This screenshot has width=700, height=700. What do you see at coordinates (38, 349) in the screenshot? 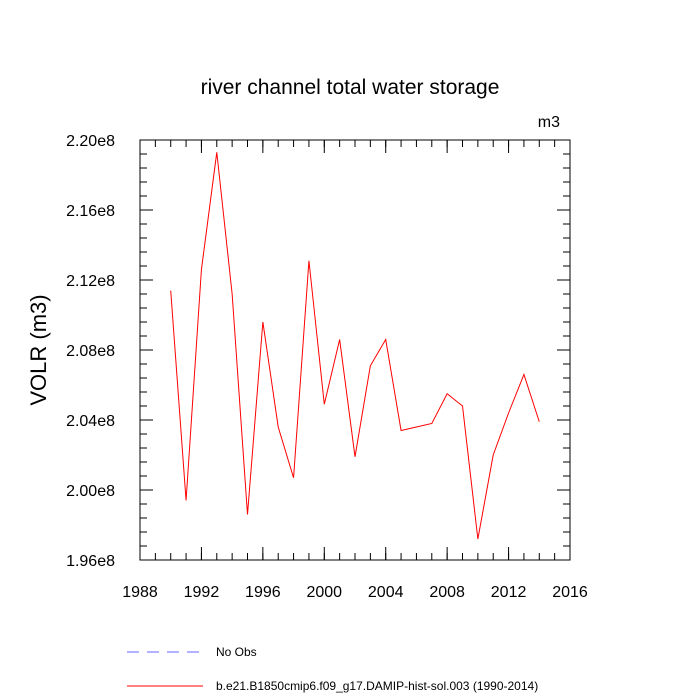
I see `y-axis-label: VOLR (m3)` at bounding box center [38, 349].